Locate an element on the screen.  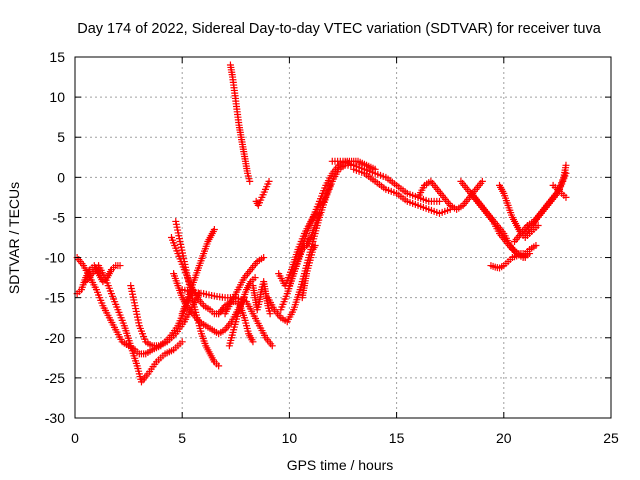
x-tick-label: 10 is located at coordinates (290, 438).